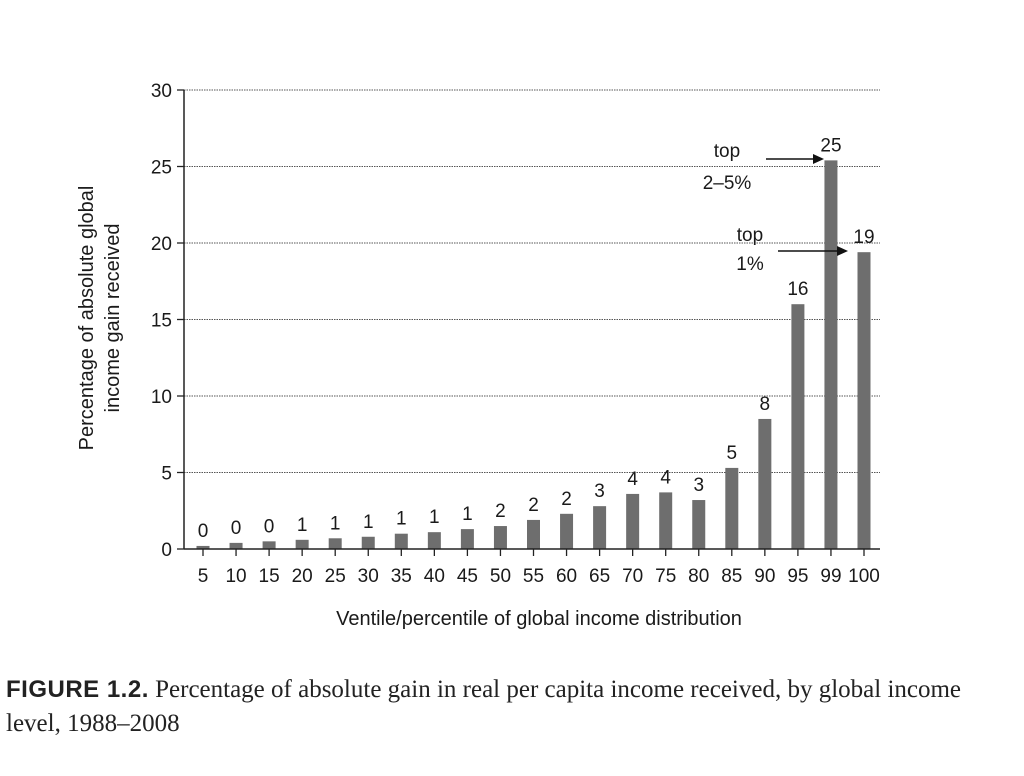 The width and height of the screenshot is (1024, 776). Describe the element at coordinates (434, 576) in the screenshot. I see `x-tick-label: 40` at that location.